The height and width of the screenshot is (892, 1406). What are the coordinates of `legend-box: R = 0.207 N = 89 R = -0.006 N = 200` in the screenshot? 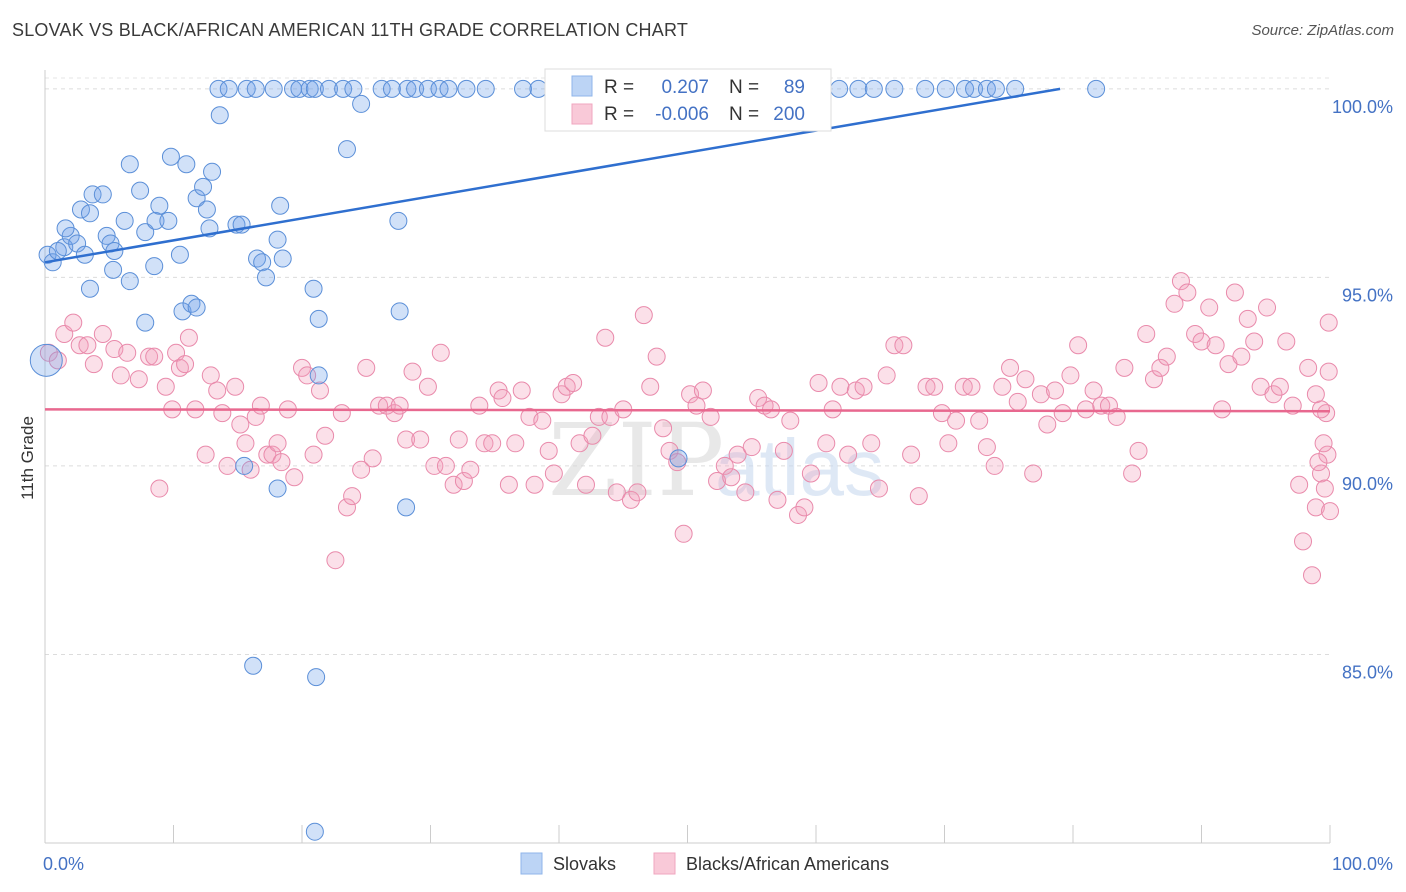 It's located at (688, 100).